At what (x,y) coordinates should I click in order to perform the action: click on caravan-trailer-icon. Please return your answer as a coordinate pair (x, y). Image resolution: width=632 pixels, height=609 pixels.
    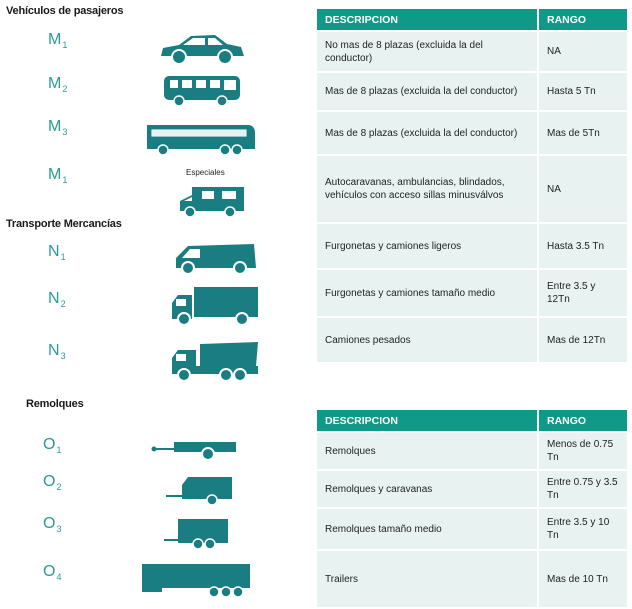
    Looking at the image, I should click on (200, 490).